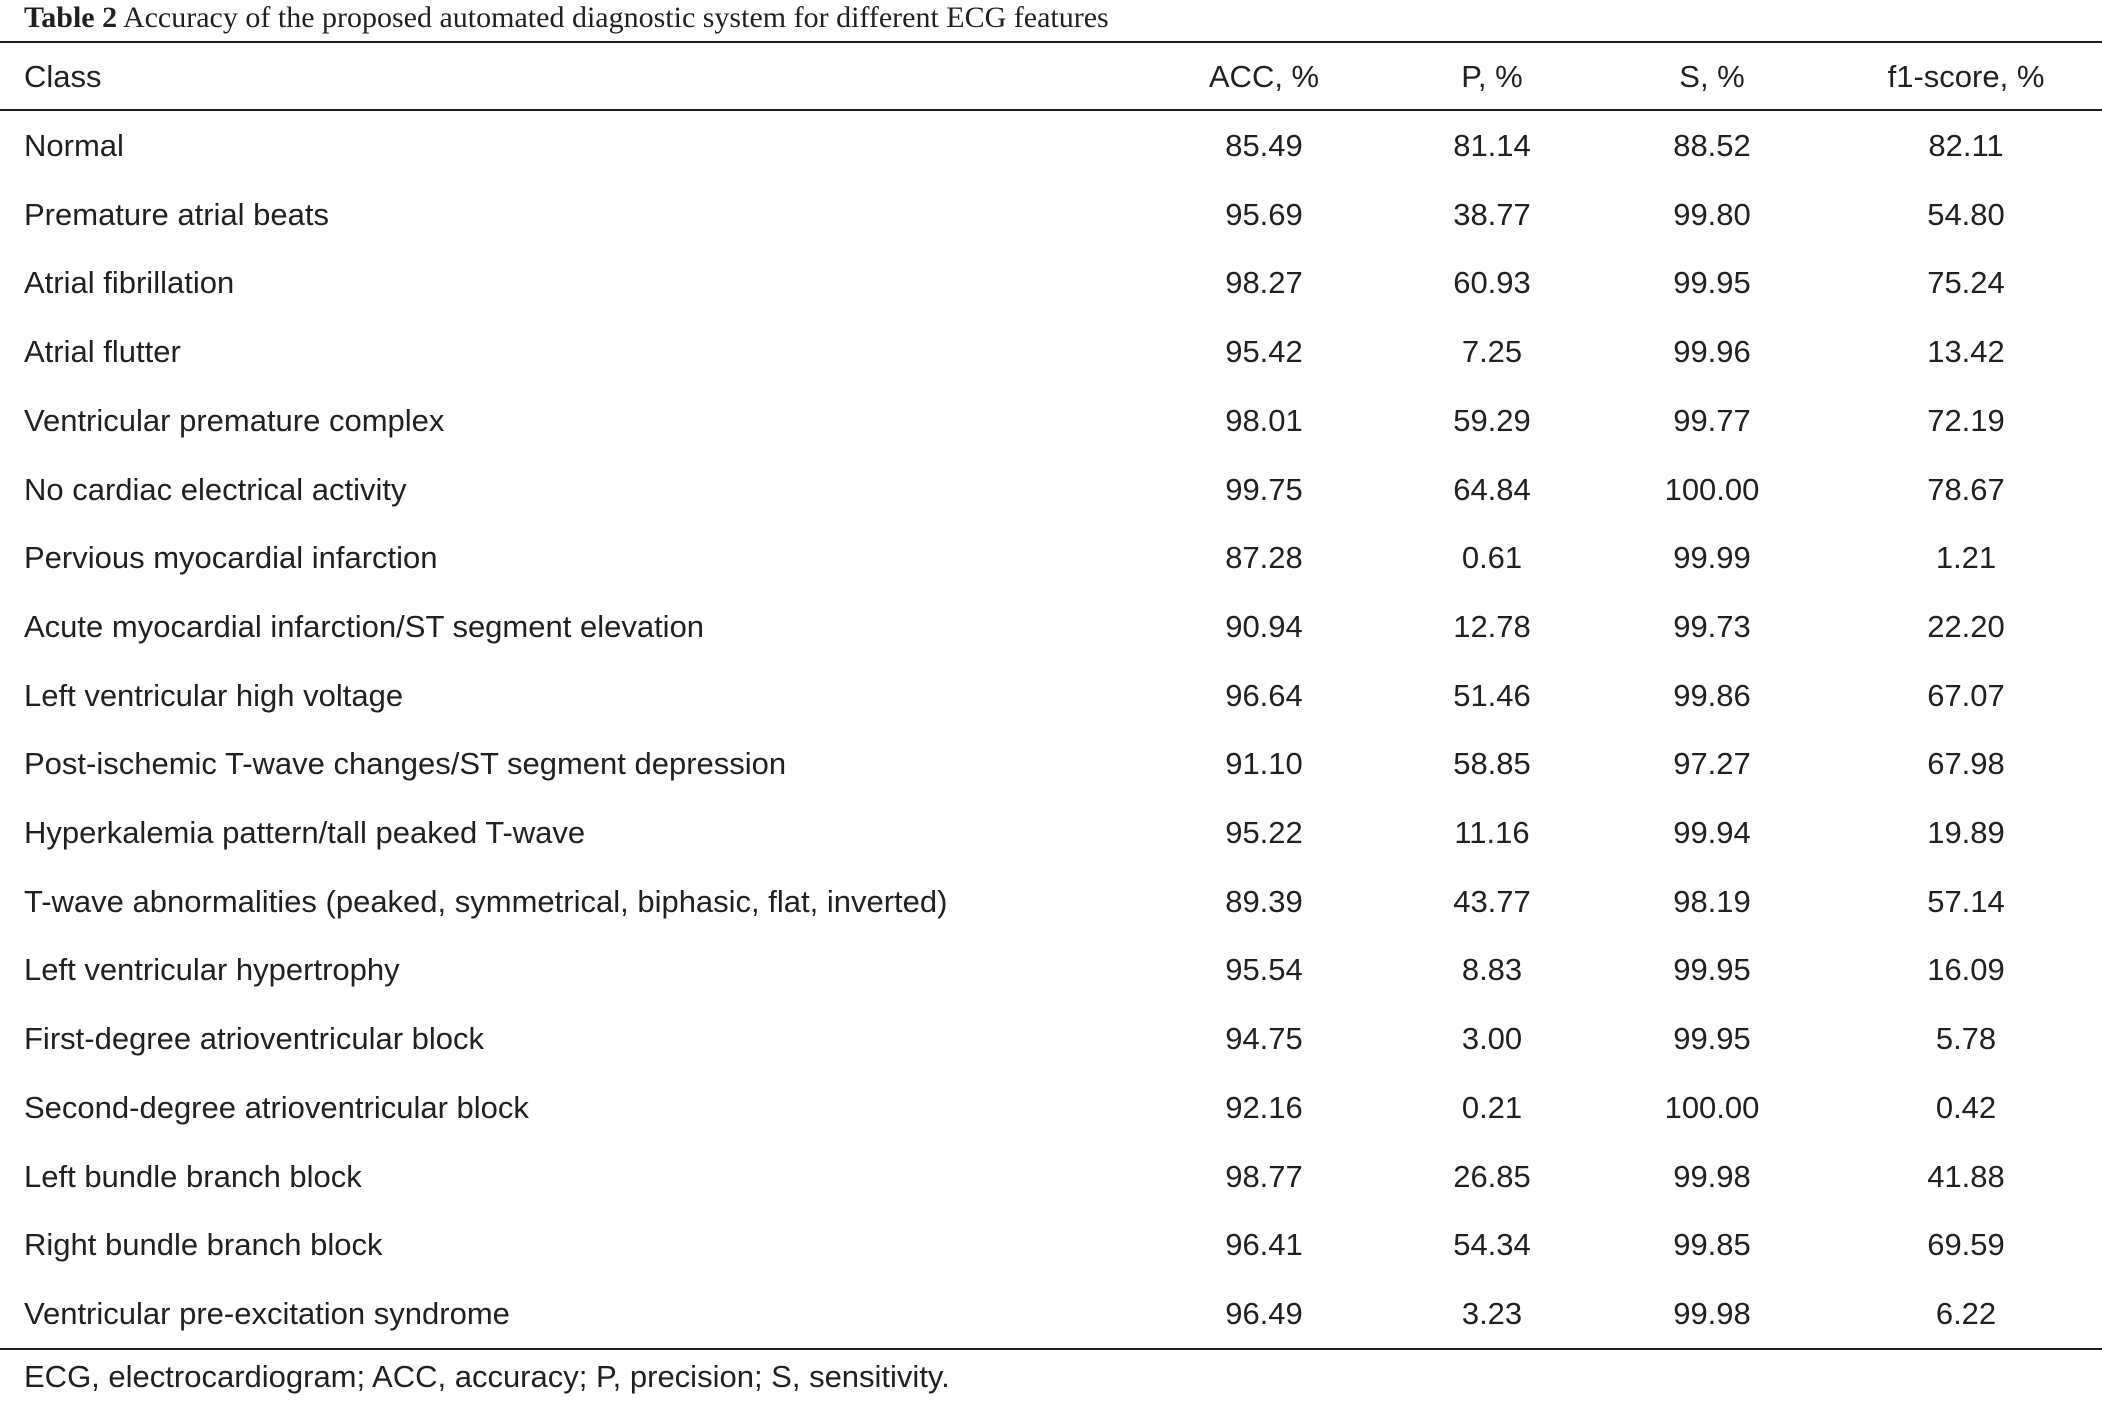 This screenshot has height=1402, width=2102. What do you see at coordinates (1492, 1176) in the screenshot?
I see `row-precision-cell: 26.85` at bounding box center [1492, 1176].